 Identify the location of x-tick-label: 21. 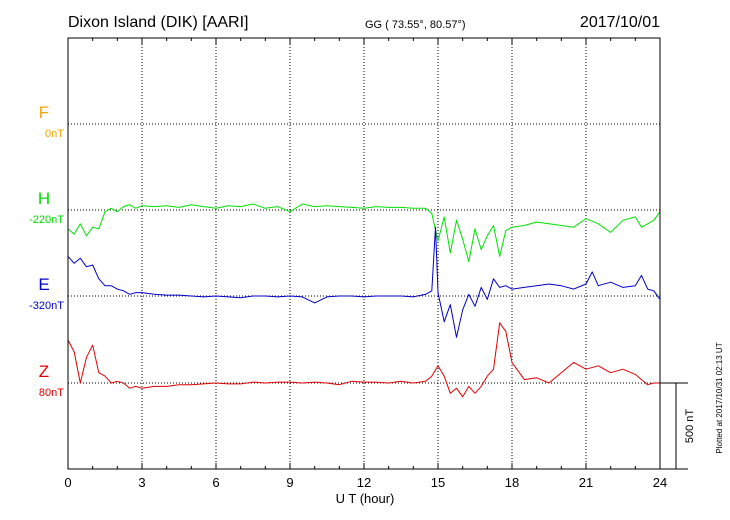
(586, 482).